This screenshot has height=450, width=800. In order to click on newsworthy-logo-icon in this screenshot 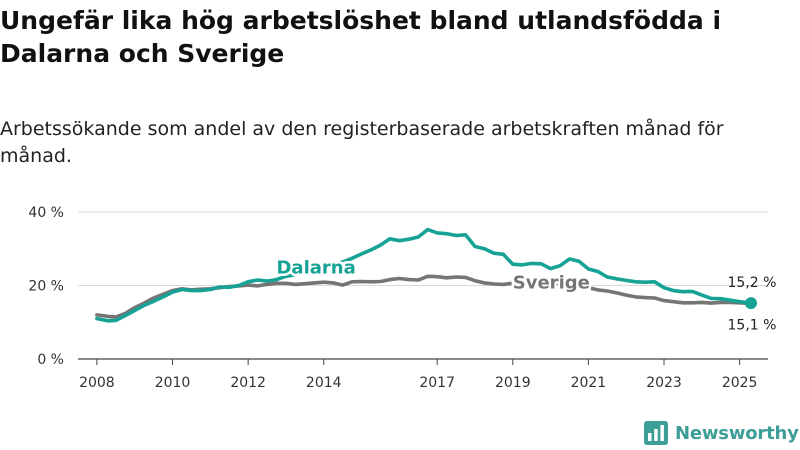, I will do `click(656, 433)`.